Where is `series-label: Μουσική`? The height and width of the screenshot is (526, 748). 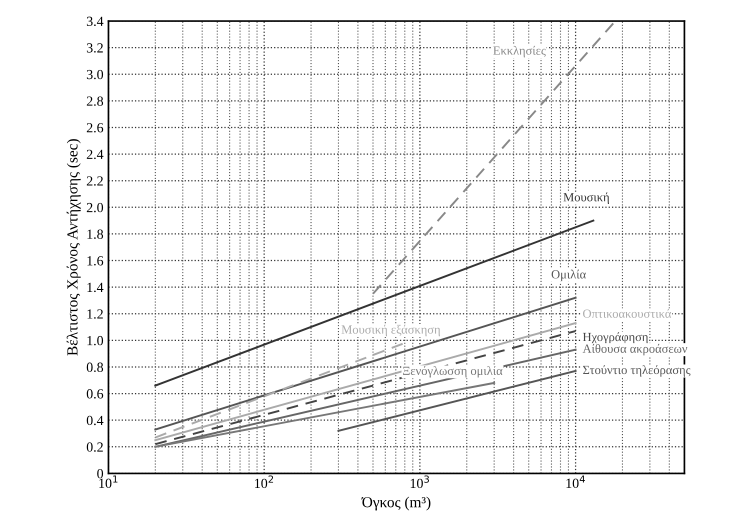
series-label: Μουσική is located at coordinates (586, 198).